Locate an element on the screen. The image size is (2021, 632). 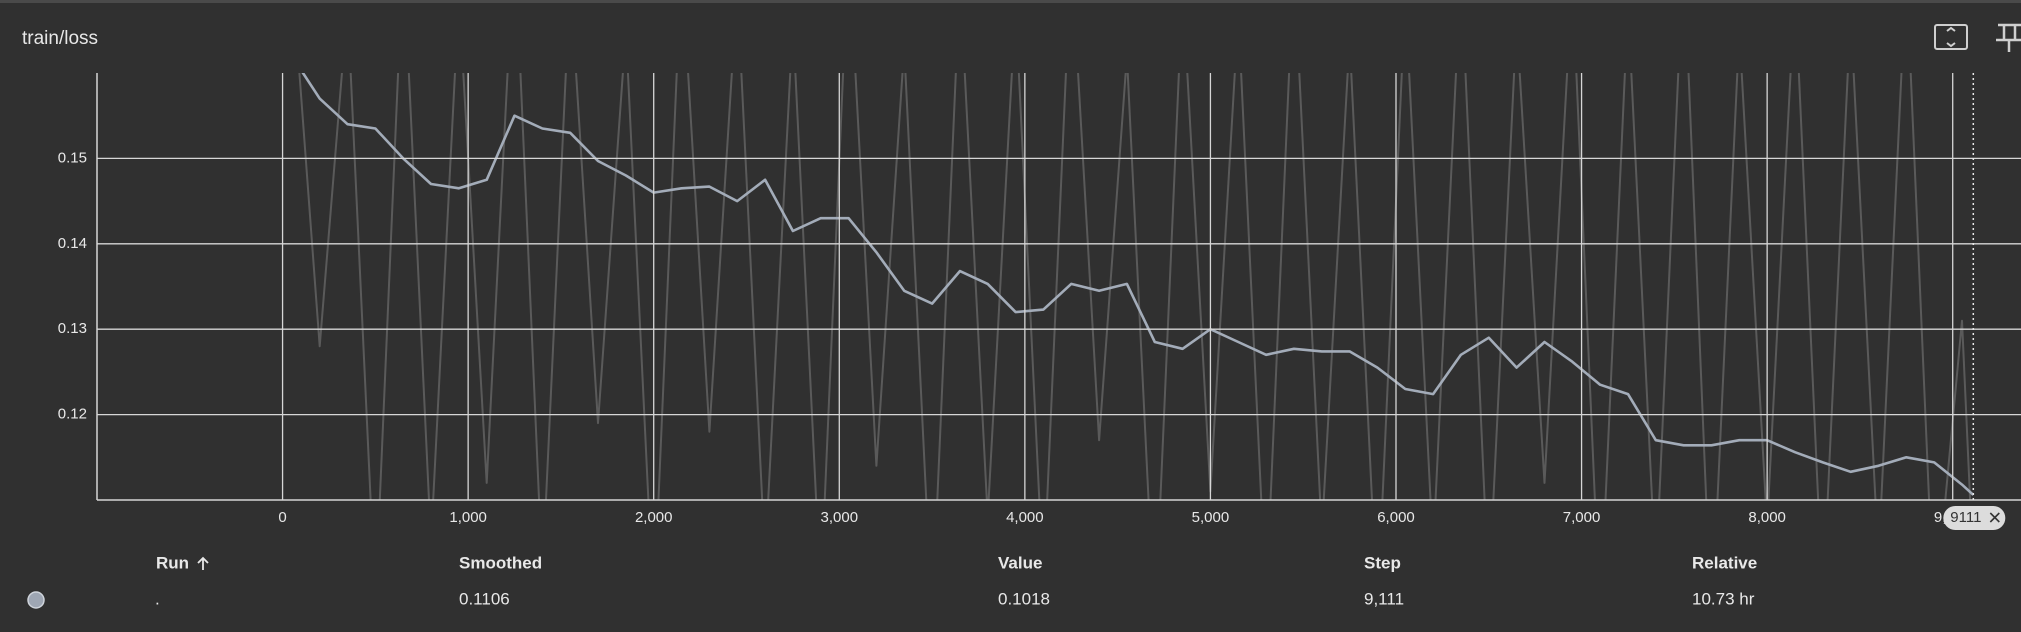
cursor-badge is located at coordinates (1974, 518).